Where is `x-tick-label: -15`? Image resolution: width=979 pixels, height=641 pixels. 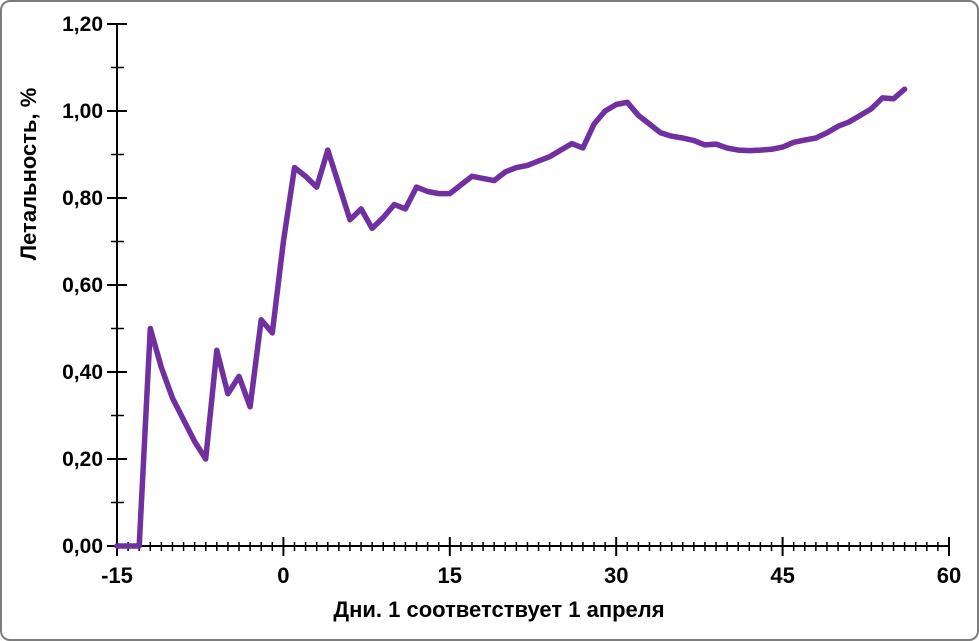
x-tick-label: -15 is located at coordinates (117, 575).